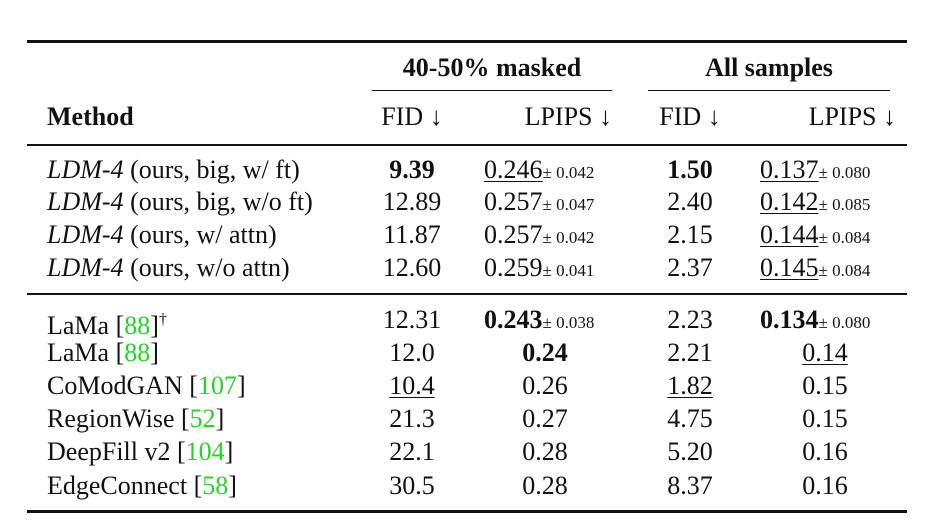 This screenshot has height=524, width=940. I want to click on fid-masked-cell: 30.5, so click(412, 485).